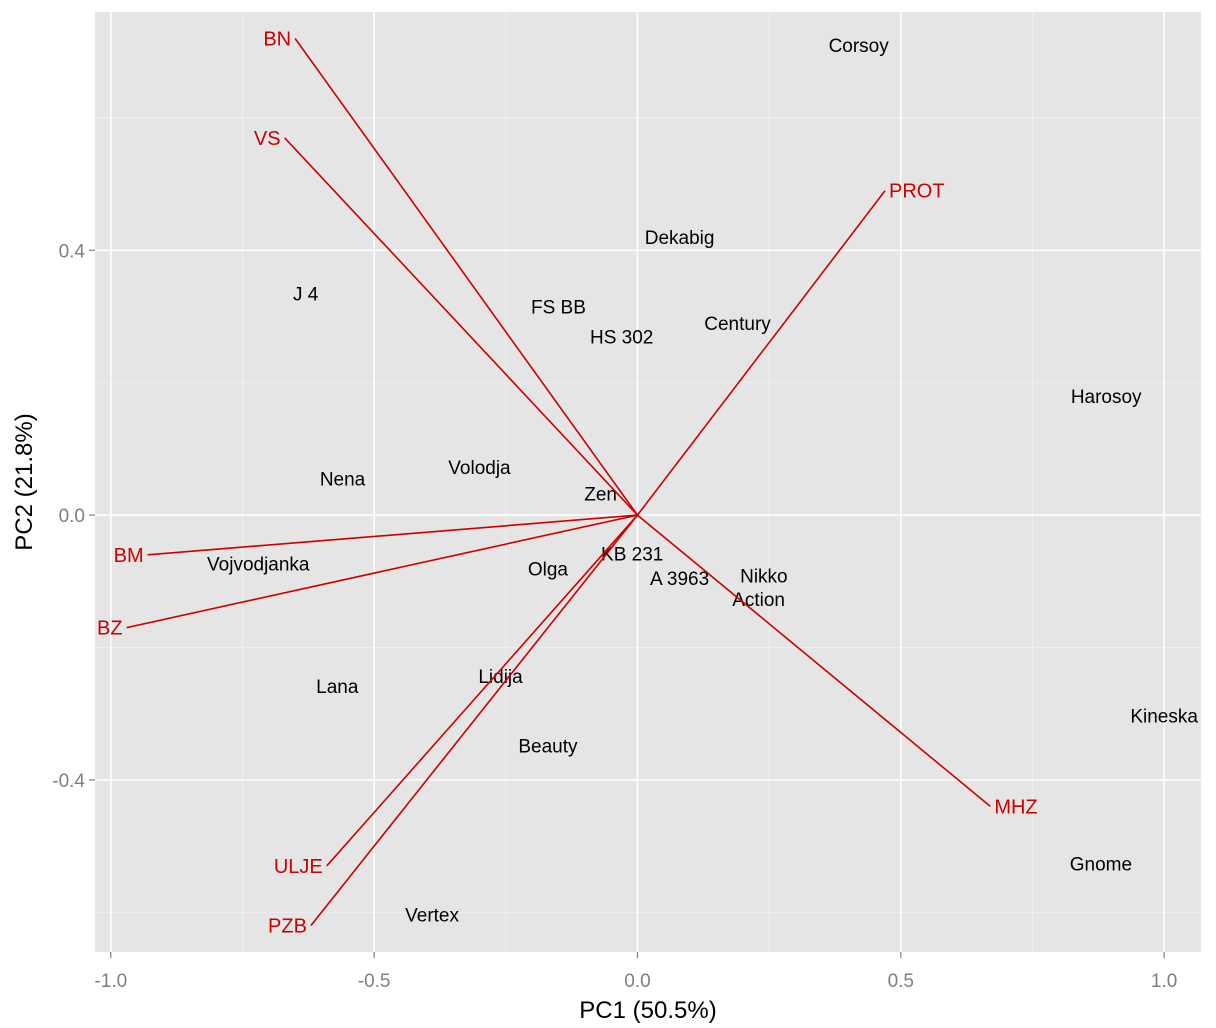 This screenshot has height=1028, width=1216. I want to click on y-axis-ticks: -0.4 0.0 0.4, so click(73, 516).